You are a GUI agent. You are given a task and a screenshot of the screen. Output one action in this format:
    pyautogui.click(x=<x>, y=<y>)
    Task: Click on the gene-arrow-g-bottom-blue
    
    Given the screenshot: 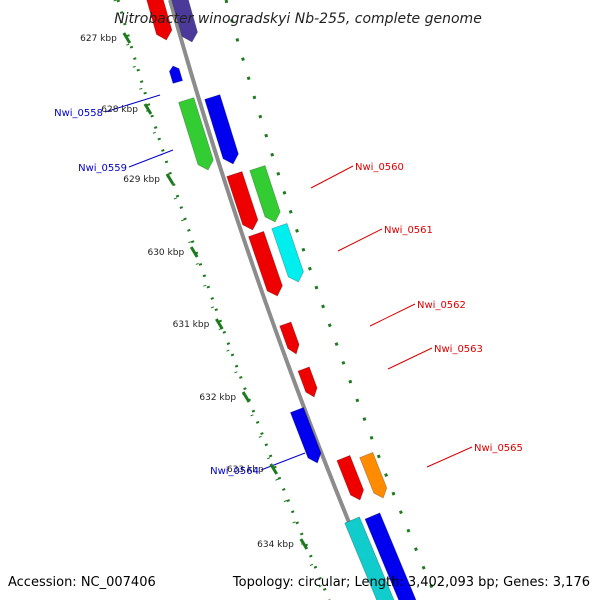 What is the action you would take?
    pyautogui.click(x=390, y=556)
    